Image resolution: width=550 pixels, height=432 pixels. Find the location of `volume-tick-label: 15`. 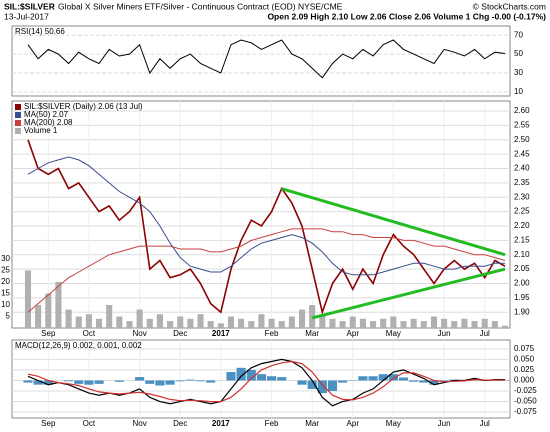

volume-tick-label: 15 is located at coordinates (5, 293).